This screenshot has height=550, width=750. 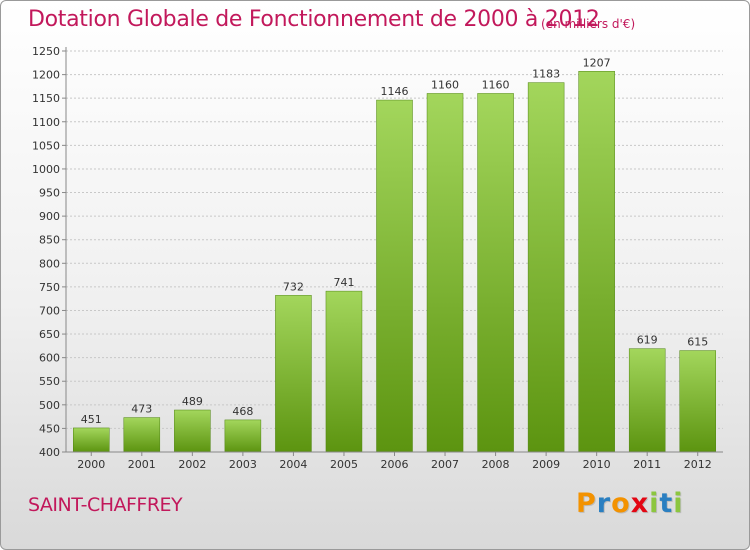 I want to click on x-tick-label: 2007, so click(x=445, y=464).